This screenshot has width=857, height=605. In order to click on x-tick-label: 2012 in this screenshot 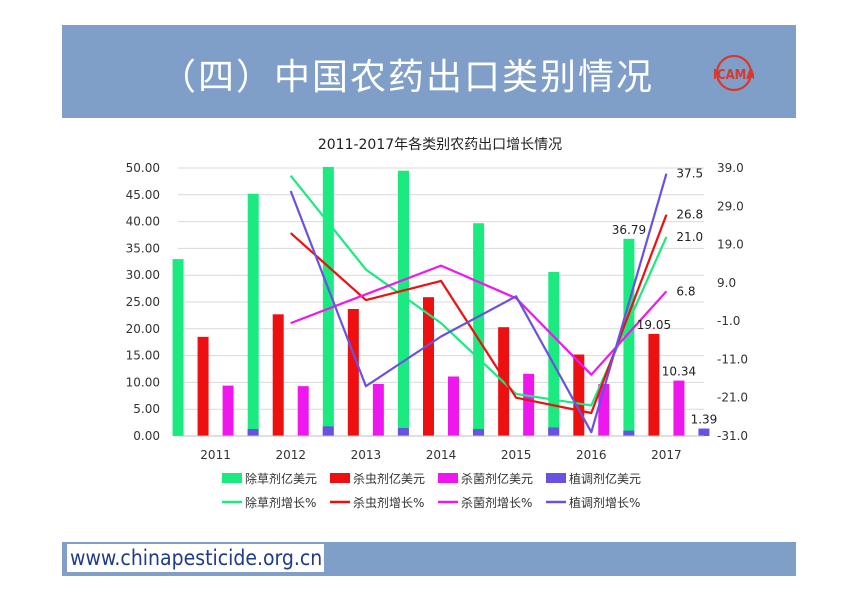, I will do `click(290, 455)`.